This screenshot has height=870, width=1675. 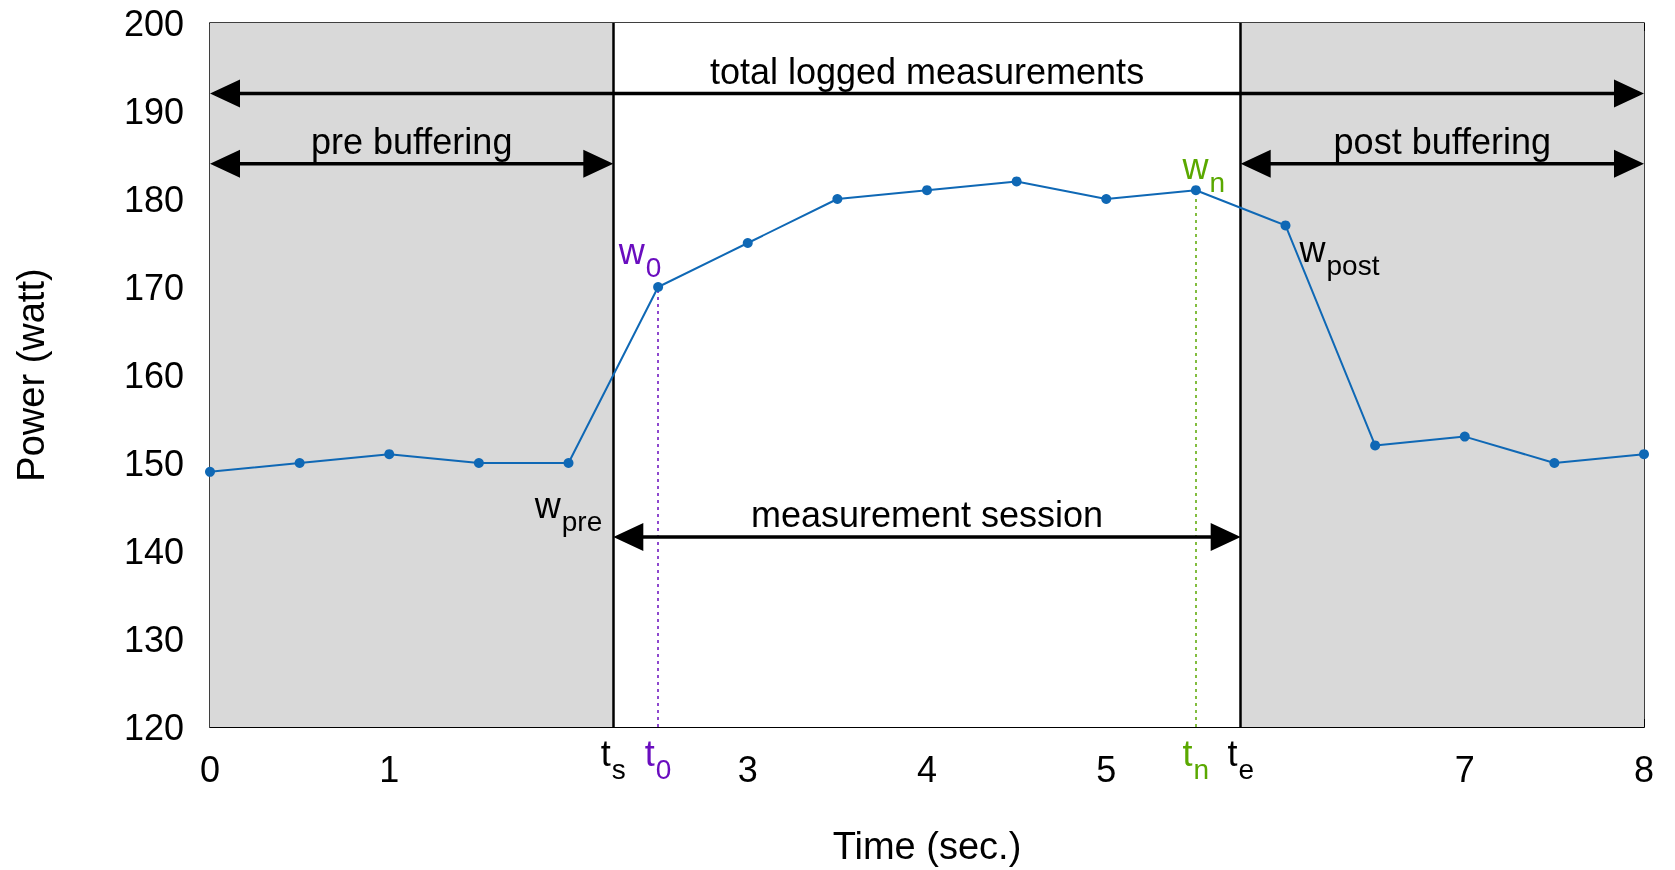 What do you see at coordinates (31, 375) in the screenshot?
I see `y-axis-title: Power (watt)` at bounding box center [31, 375].